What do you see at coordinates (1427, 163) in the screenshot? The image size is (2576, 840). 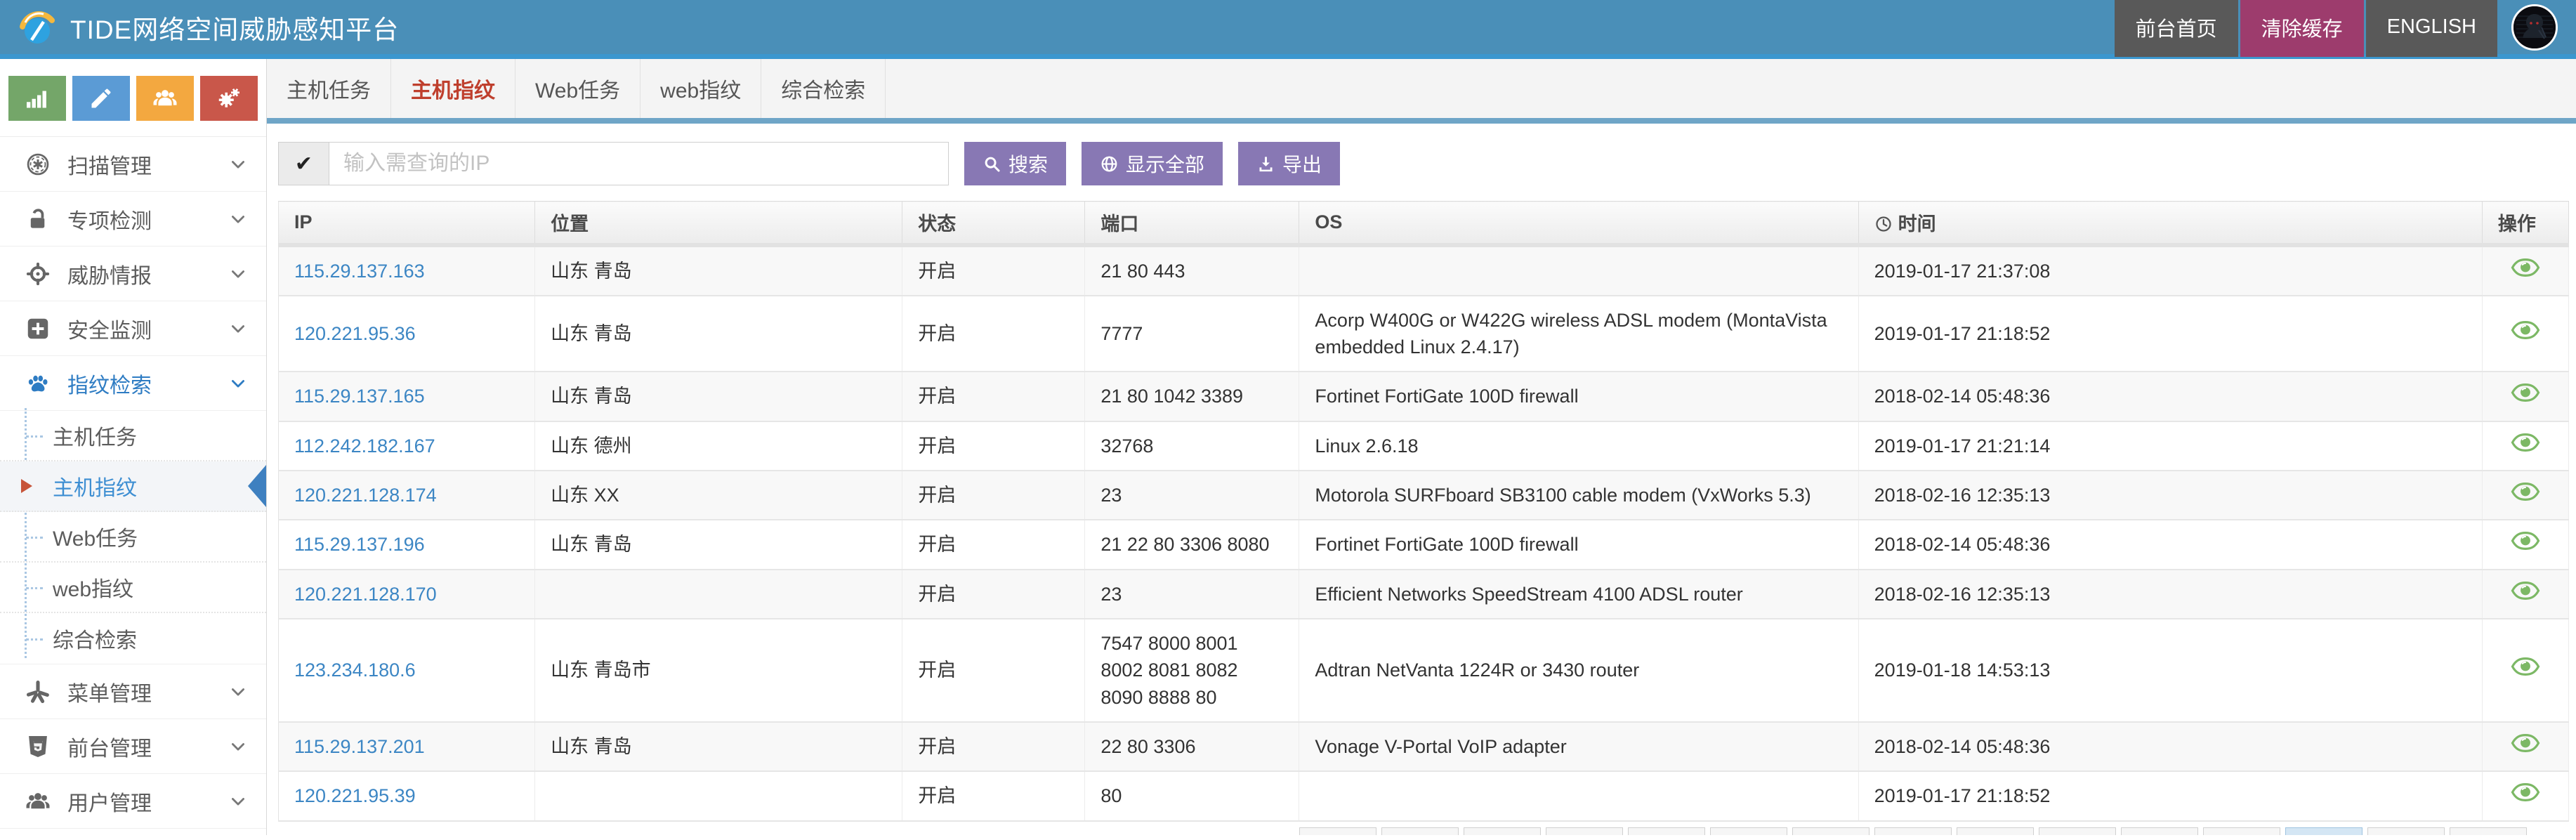 I see `search-bar: ✔ 搜索 显示全部 导出` at bounding box center [1427, 163].